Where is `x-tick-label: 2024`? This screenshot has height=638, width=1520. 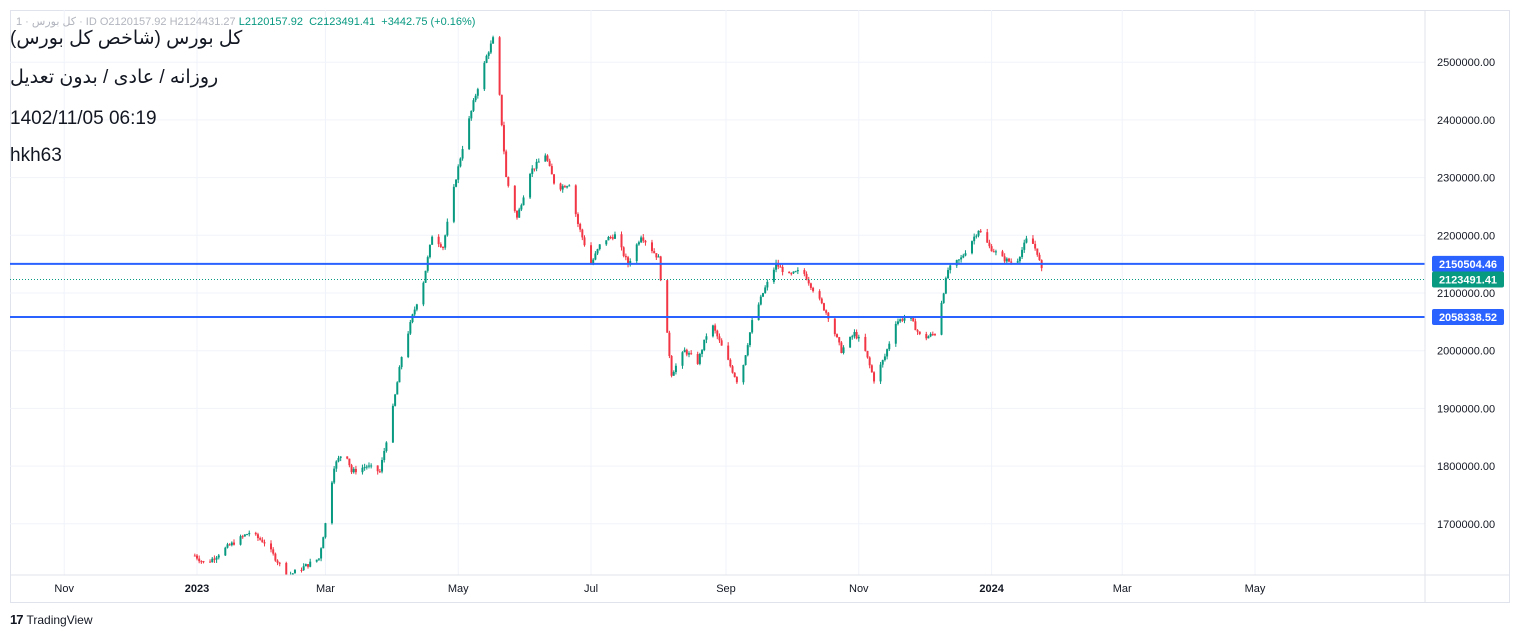 x-tick-label: 2024 is located at coordinates (991, 589).